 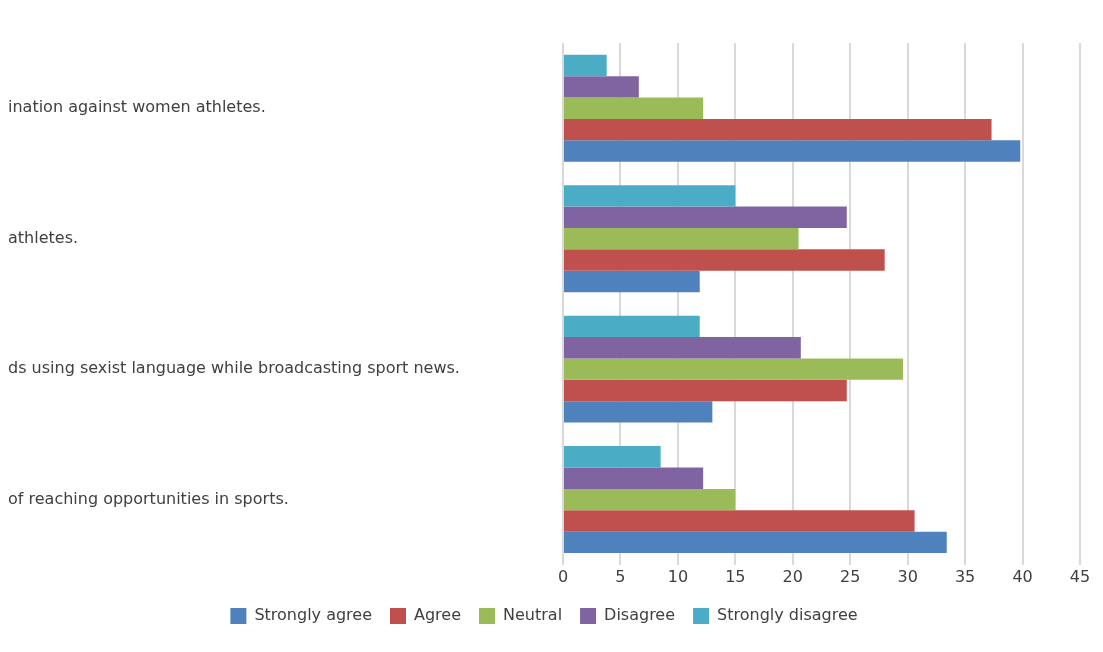 I want to click on x-tick-label: 10, so click(x=678, y=576).